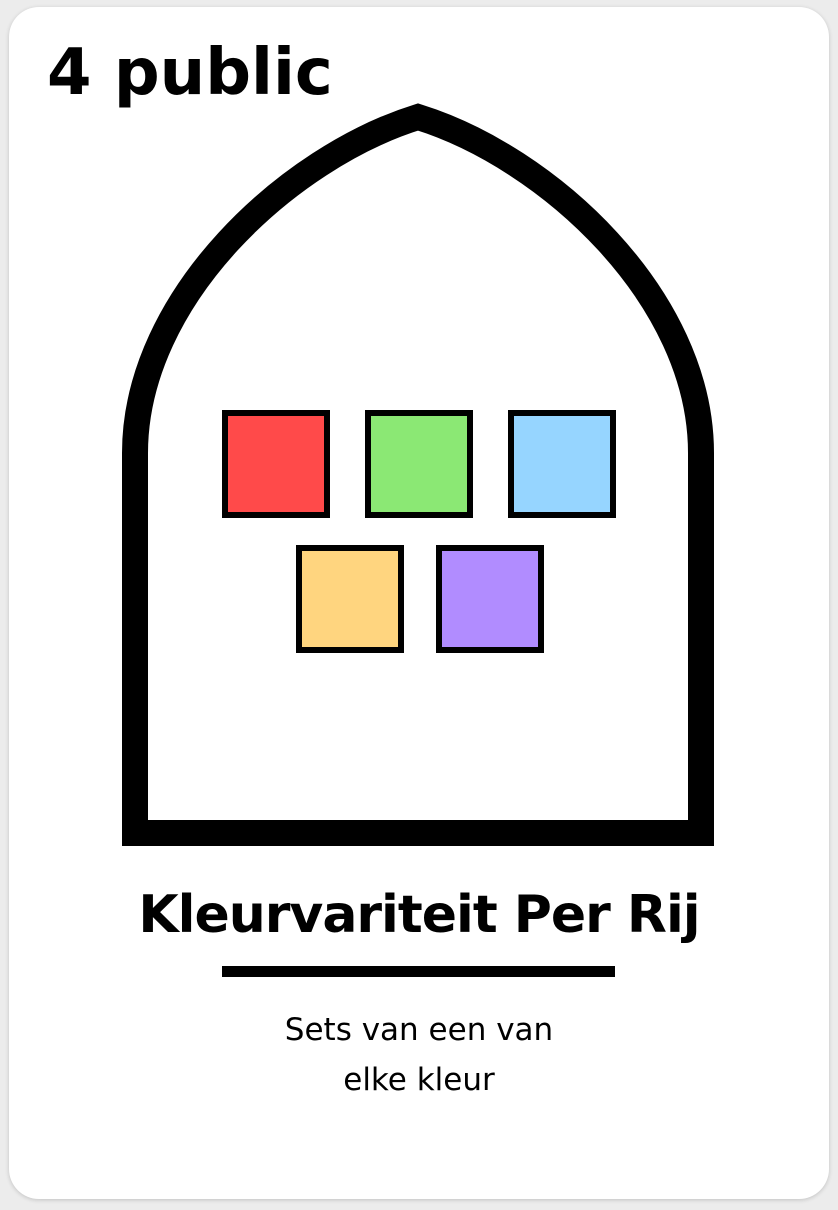 The image size is (838, 1210). Describe the element at coordinates (419, 1055) in the screenshot. I see `card-description: Sets van een van elke kleur` at that location.